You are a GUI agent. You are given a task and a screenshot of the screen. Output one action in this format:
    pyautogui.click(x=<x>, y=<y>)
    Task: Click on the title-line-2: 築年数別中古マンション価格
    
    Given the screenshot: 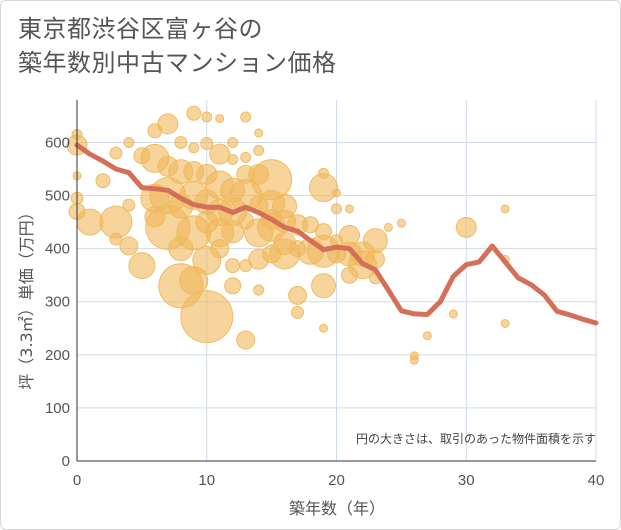 What is the action you would take?
    pyautogui.click(x=177, y=63)
    